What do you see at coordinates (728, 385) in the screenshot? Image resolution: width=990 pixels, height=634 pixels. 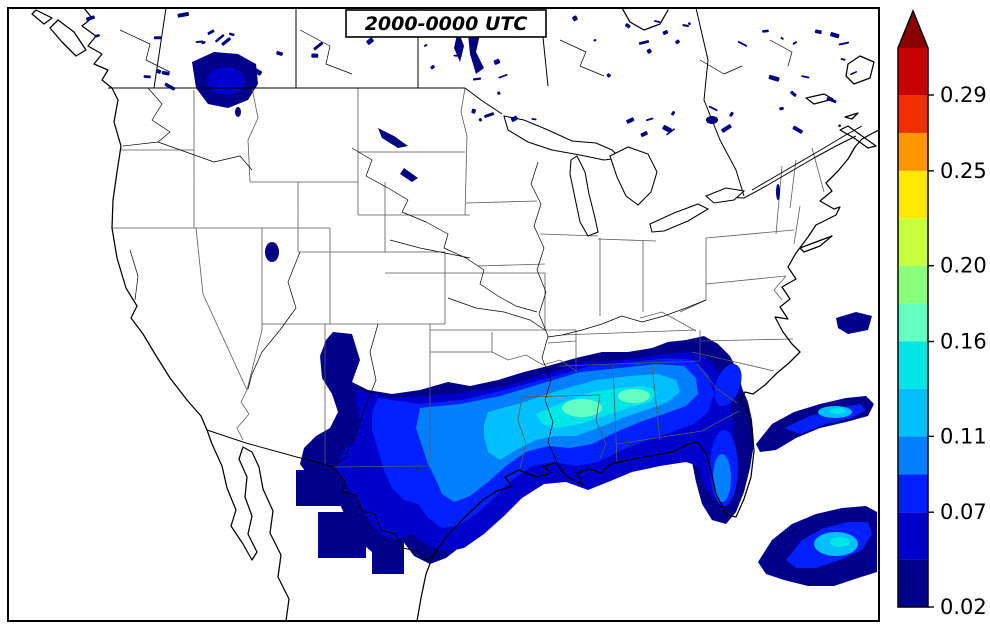 I see `contour-georgia-l2` at bounding box center [728, 385].